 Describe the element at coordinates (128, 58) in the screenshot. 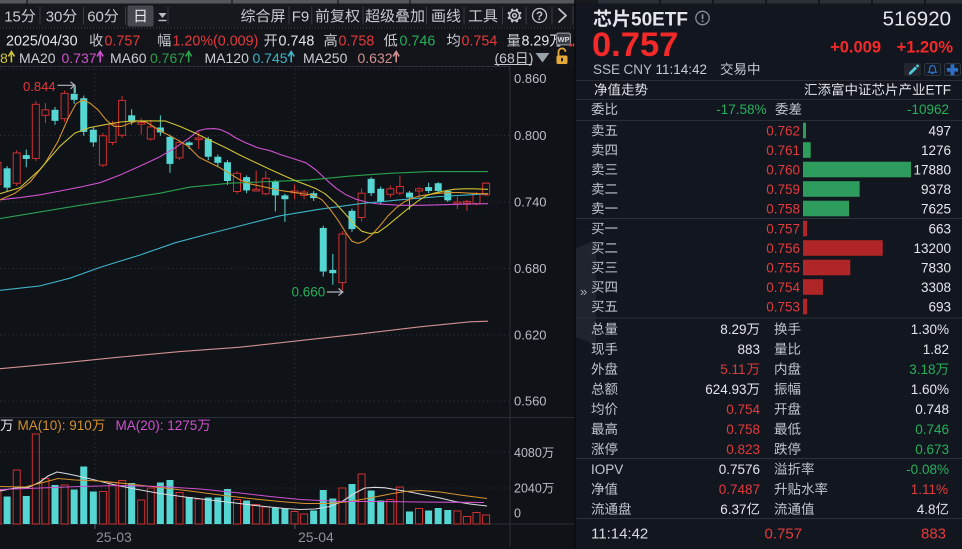

I see `svg-text: MA60` at that location.